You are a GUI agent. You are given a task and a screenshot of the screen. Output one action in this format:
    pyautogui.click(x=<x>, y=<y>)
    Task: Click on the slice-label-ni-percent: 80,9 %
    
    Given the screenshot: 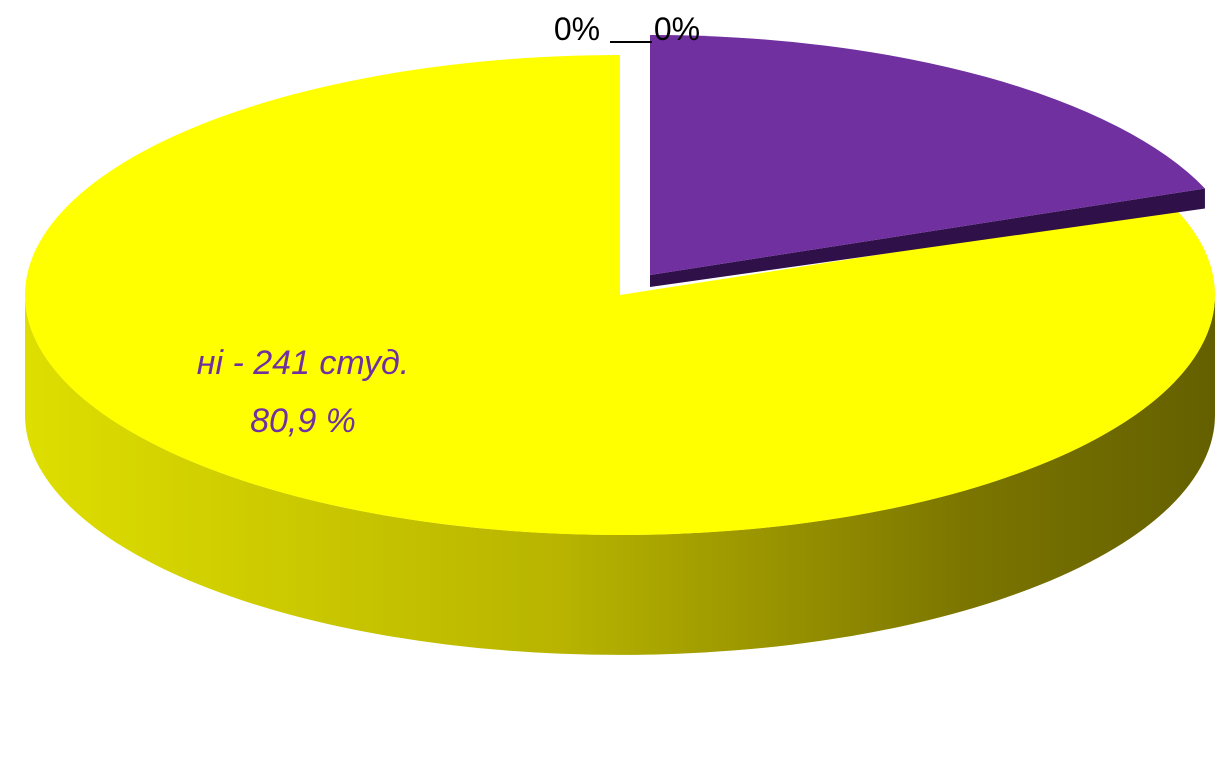 What is the action you would take?
    pyautogui.click(x=303, y=421)
    